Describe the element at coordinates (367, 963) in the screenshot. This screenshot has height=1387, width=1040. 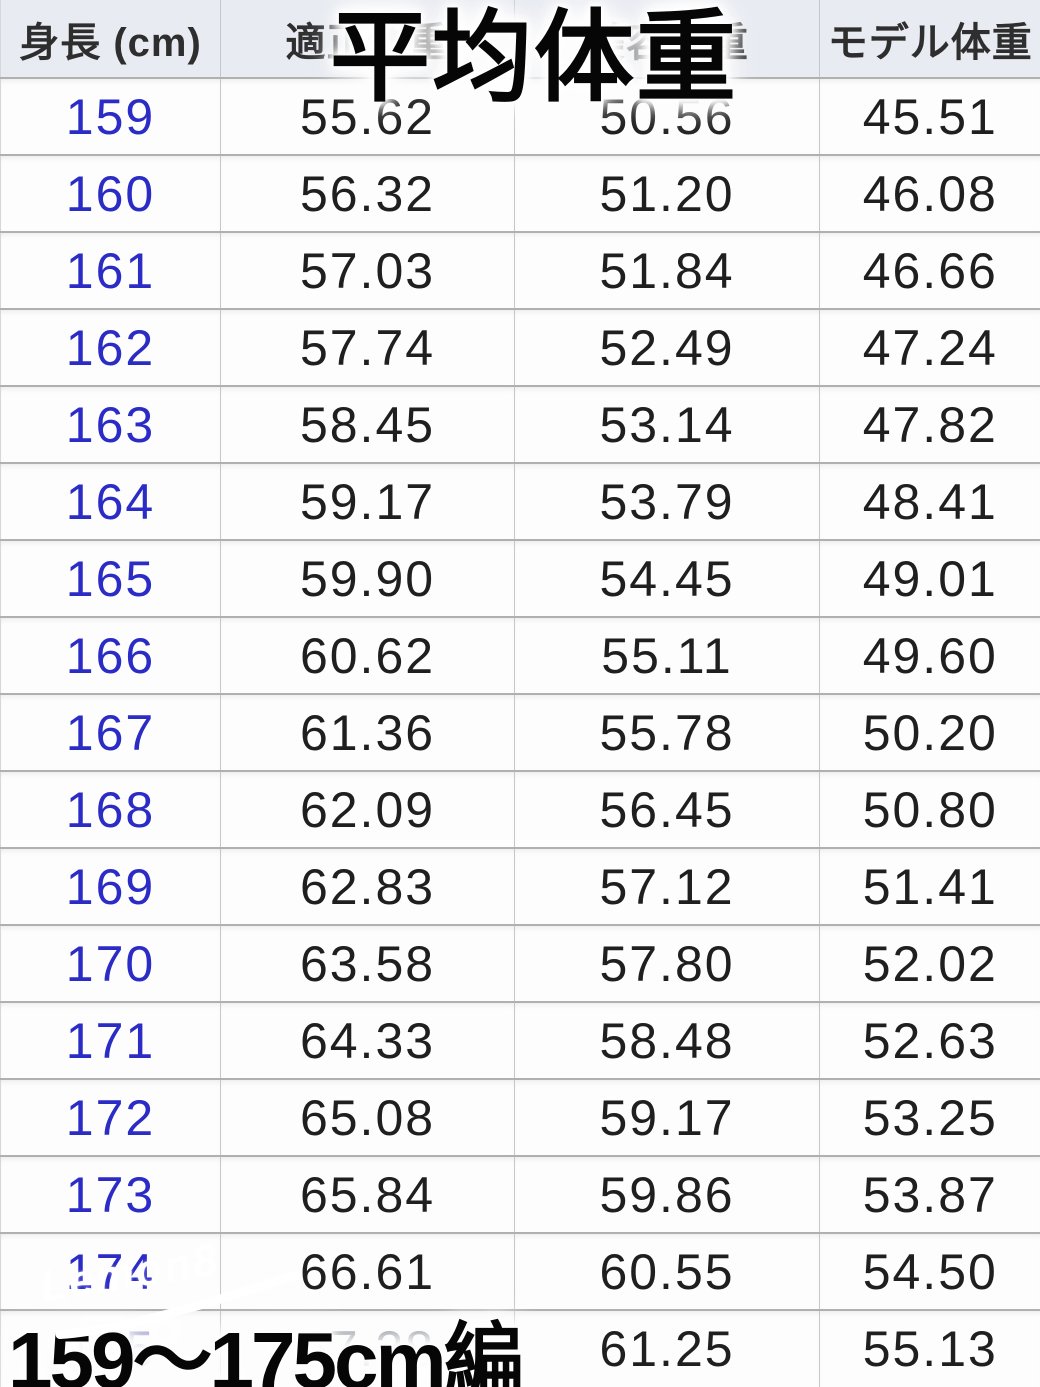
I see `weight-cell: 63.58` at that location.